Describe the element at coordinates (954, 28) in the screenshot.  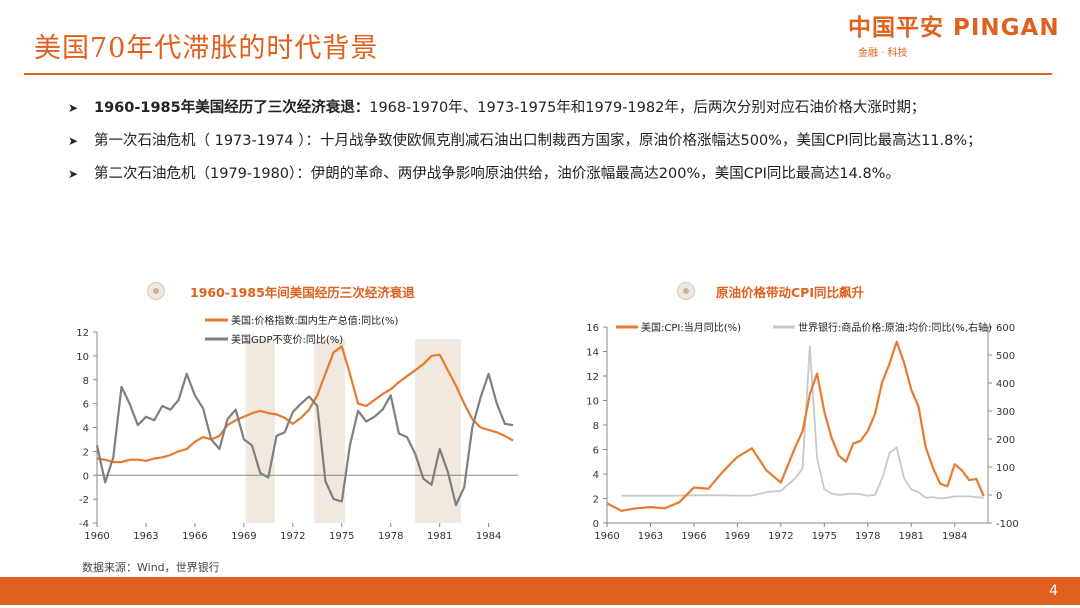
I see `logo-text: 中国平安 PINGAN` at that location.